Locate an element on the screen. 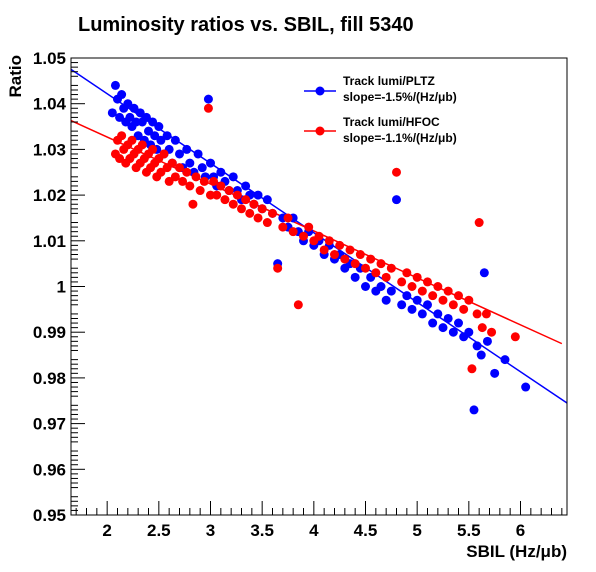 Image resolution: width=596 pixels, height=572 pixels. y-tick-label: 1.04 is located at coordinates (50, 104).